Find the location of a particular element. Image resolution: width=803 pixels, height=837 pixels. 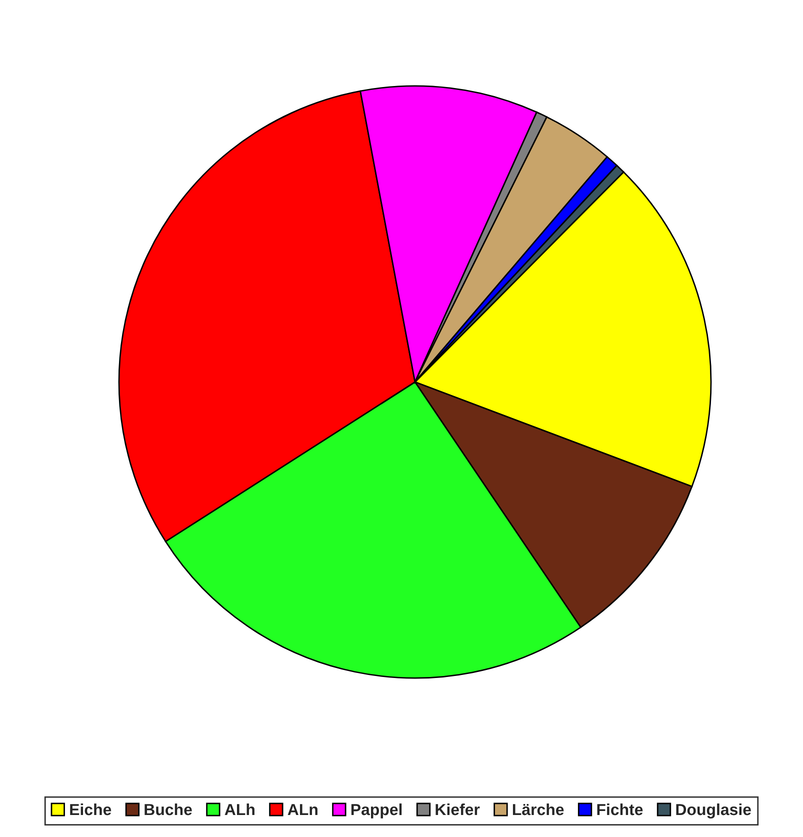

legend-label: Pappel is located at coordinates (376, 810).